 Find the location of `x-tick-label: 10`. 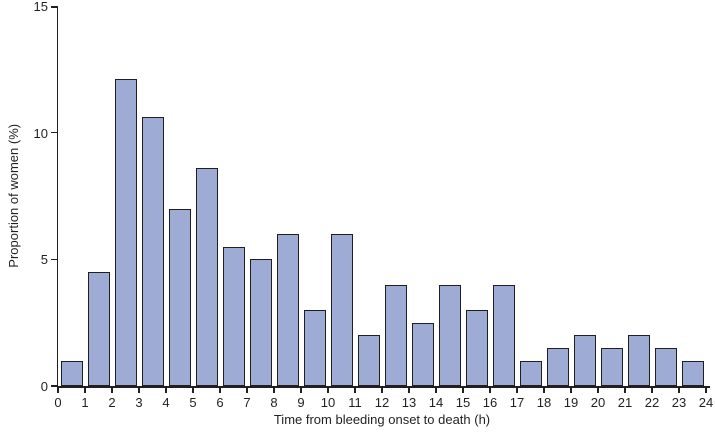

x-tick-label: 10 is located at coordinates (328, 402).